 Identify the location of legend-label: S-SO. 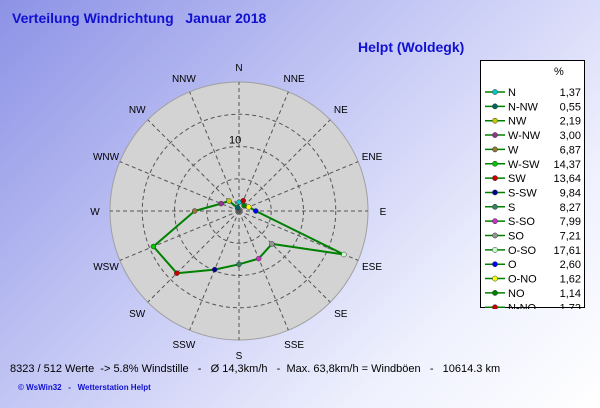
(521, 222).